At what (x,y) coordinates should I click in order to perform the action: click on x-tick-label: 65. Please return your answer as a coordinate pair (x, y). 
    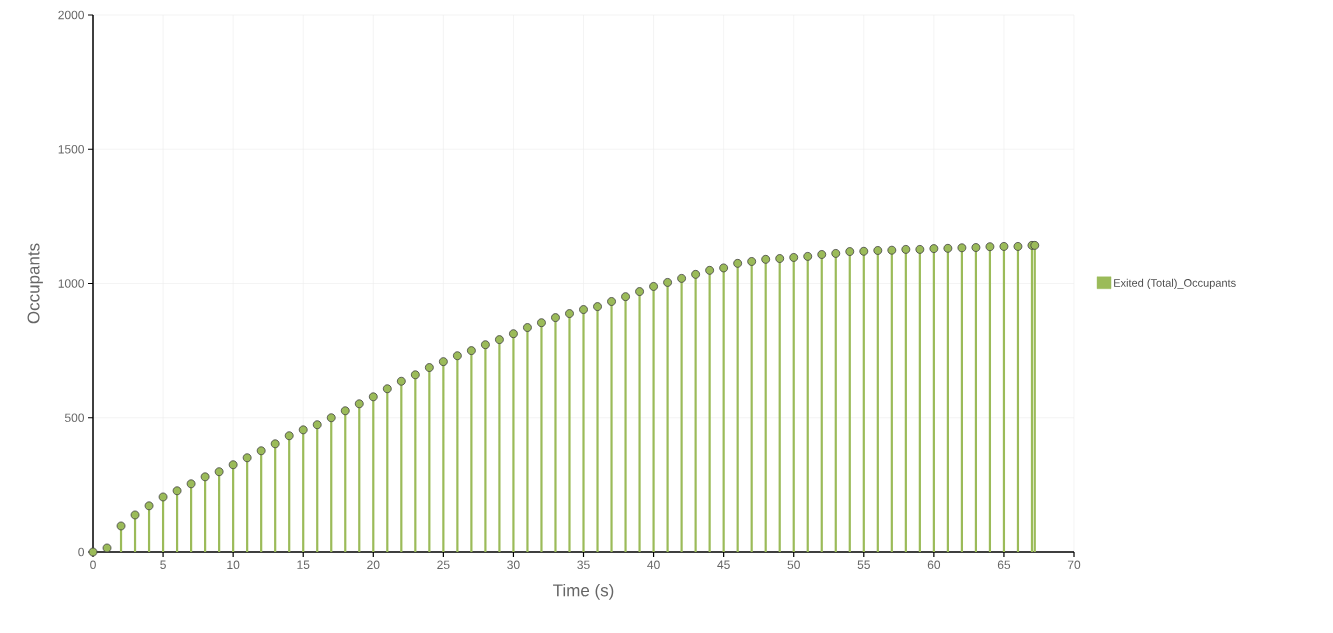
    Looking at the image, I should click on (1004, 565).